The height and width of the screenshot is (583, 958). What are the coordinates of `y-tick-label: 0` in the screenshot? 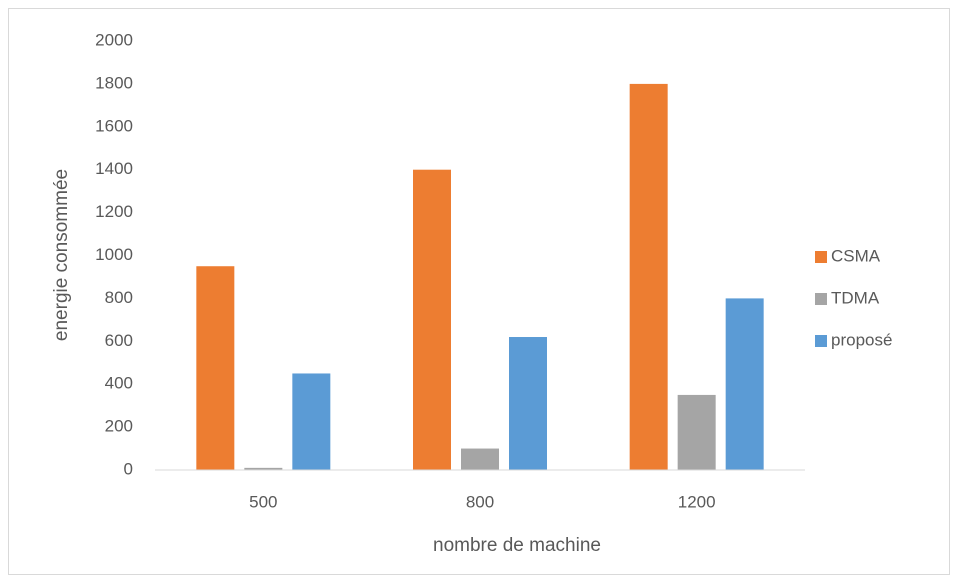 It's located at (128, 468).